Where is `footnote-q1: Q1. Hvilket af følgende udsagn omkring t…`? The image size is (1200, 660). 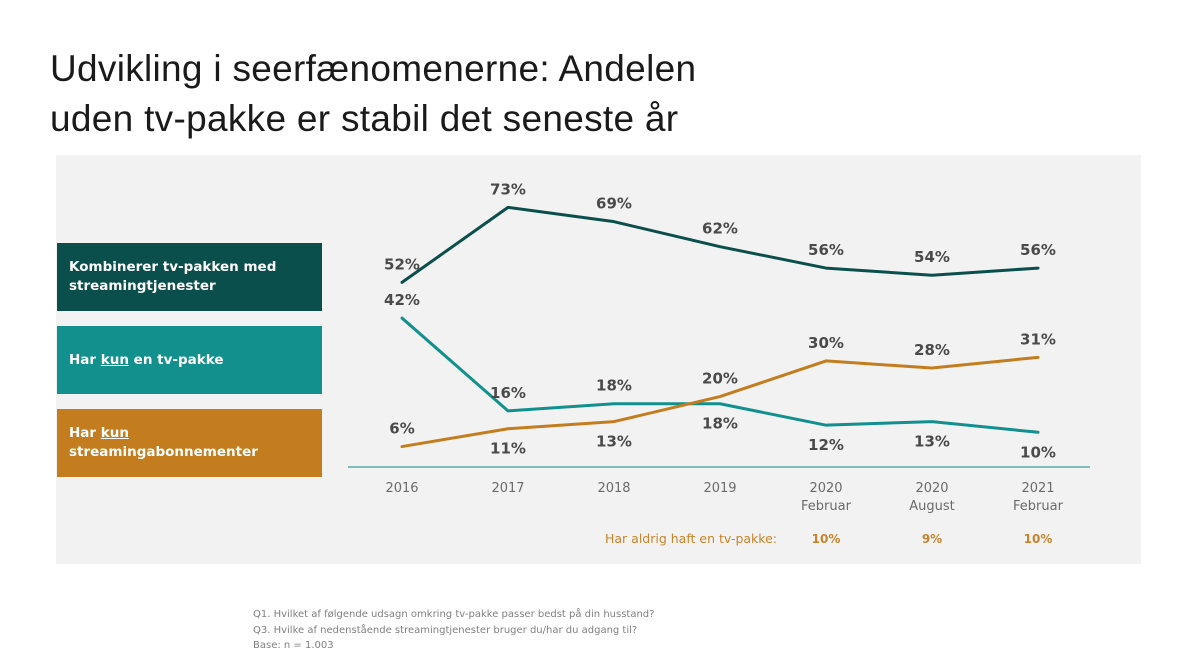
footnote-q1: Q1. Hvilket af følgende udsagn omkring t… is located at coordinates (454, 614).